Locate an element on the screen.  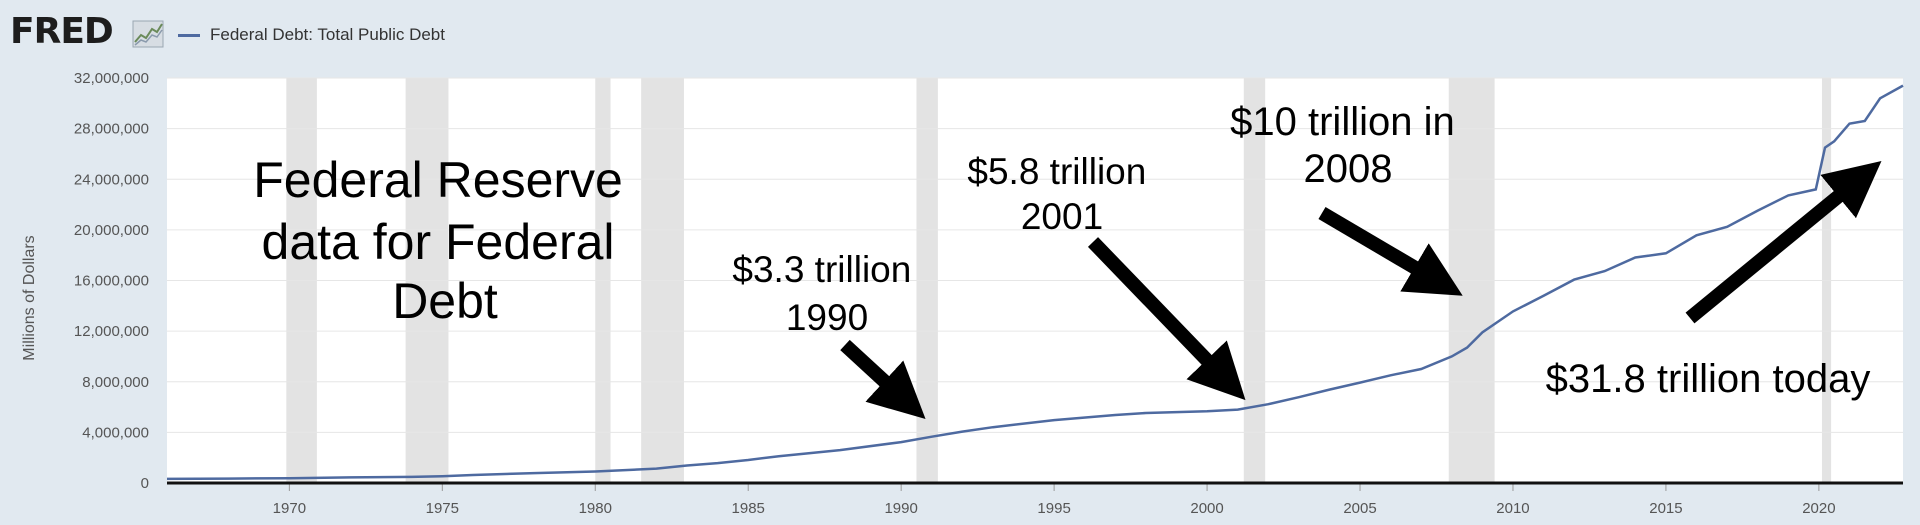
y-tick-label: 4,000,000 is located at coordinates (115, 432).